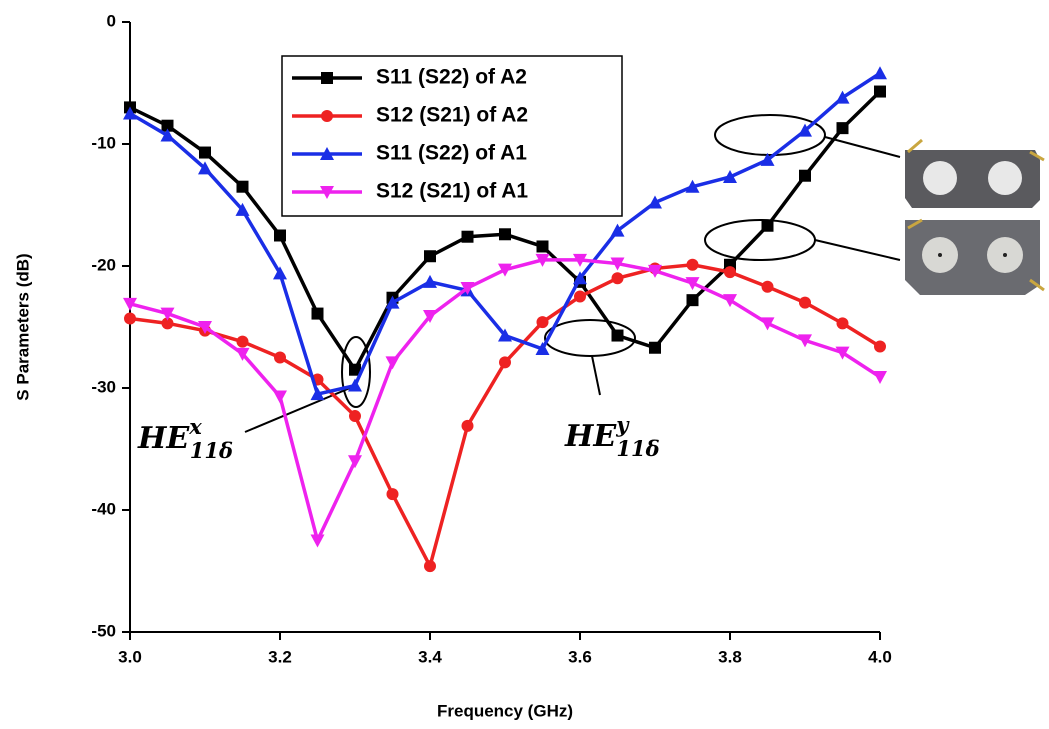 Image resolution: width=1049 pixels, height=729 pixels. Describe the element at coordinates (452, 115) in the screenshot. I see `legend-label: S12 (S21) of A2` at that location.